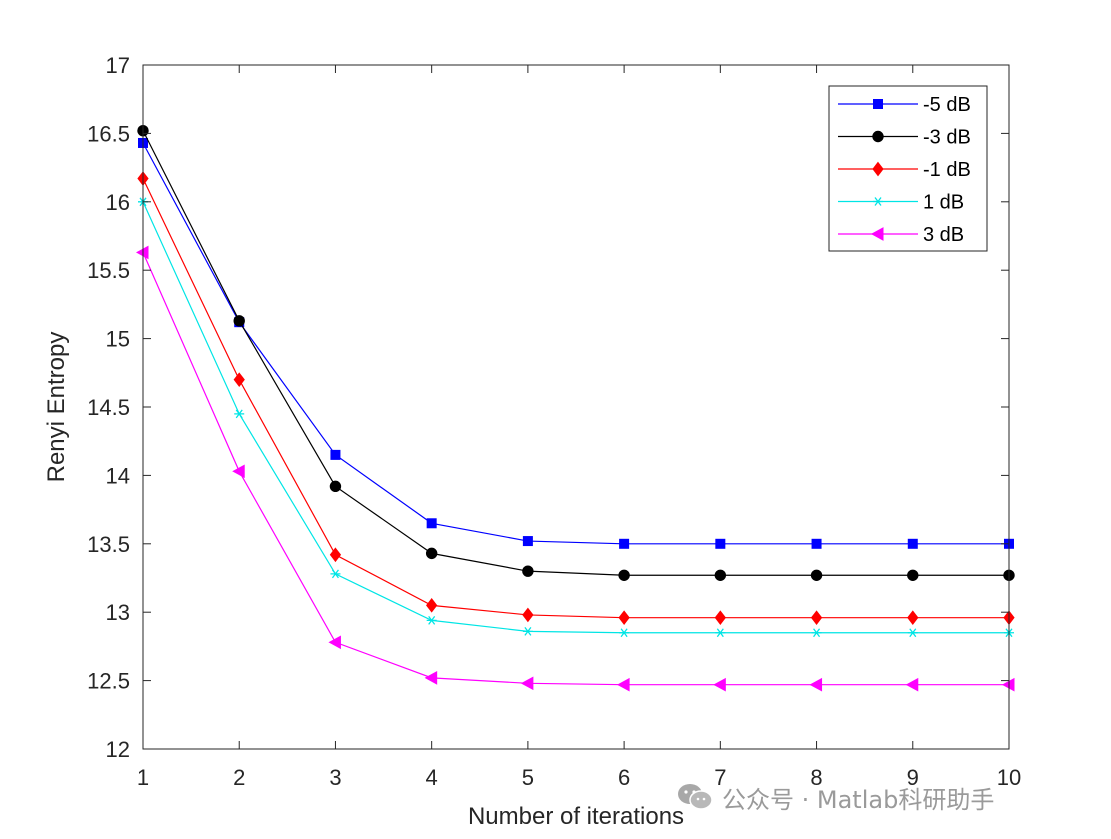 Image resolution: width=1111 pixels, height=839 pixels. Describe the element at coordinates (432, 777) in the screenshot. I see `x-tick-label: 4` at that location.